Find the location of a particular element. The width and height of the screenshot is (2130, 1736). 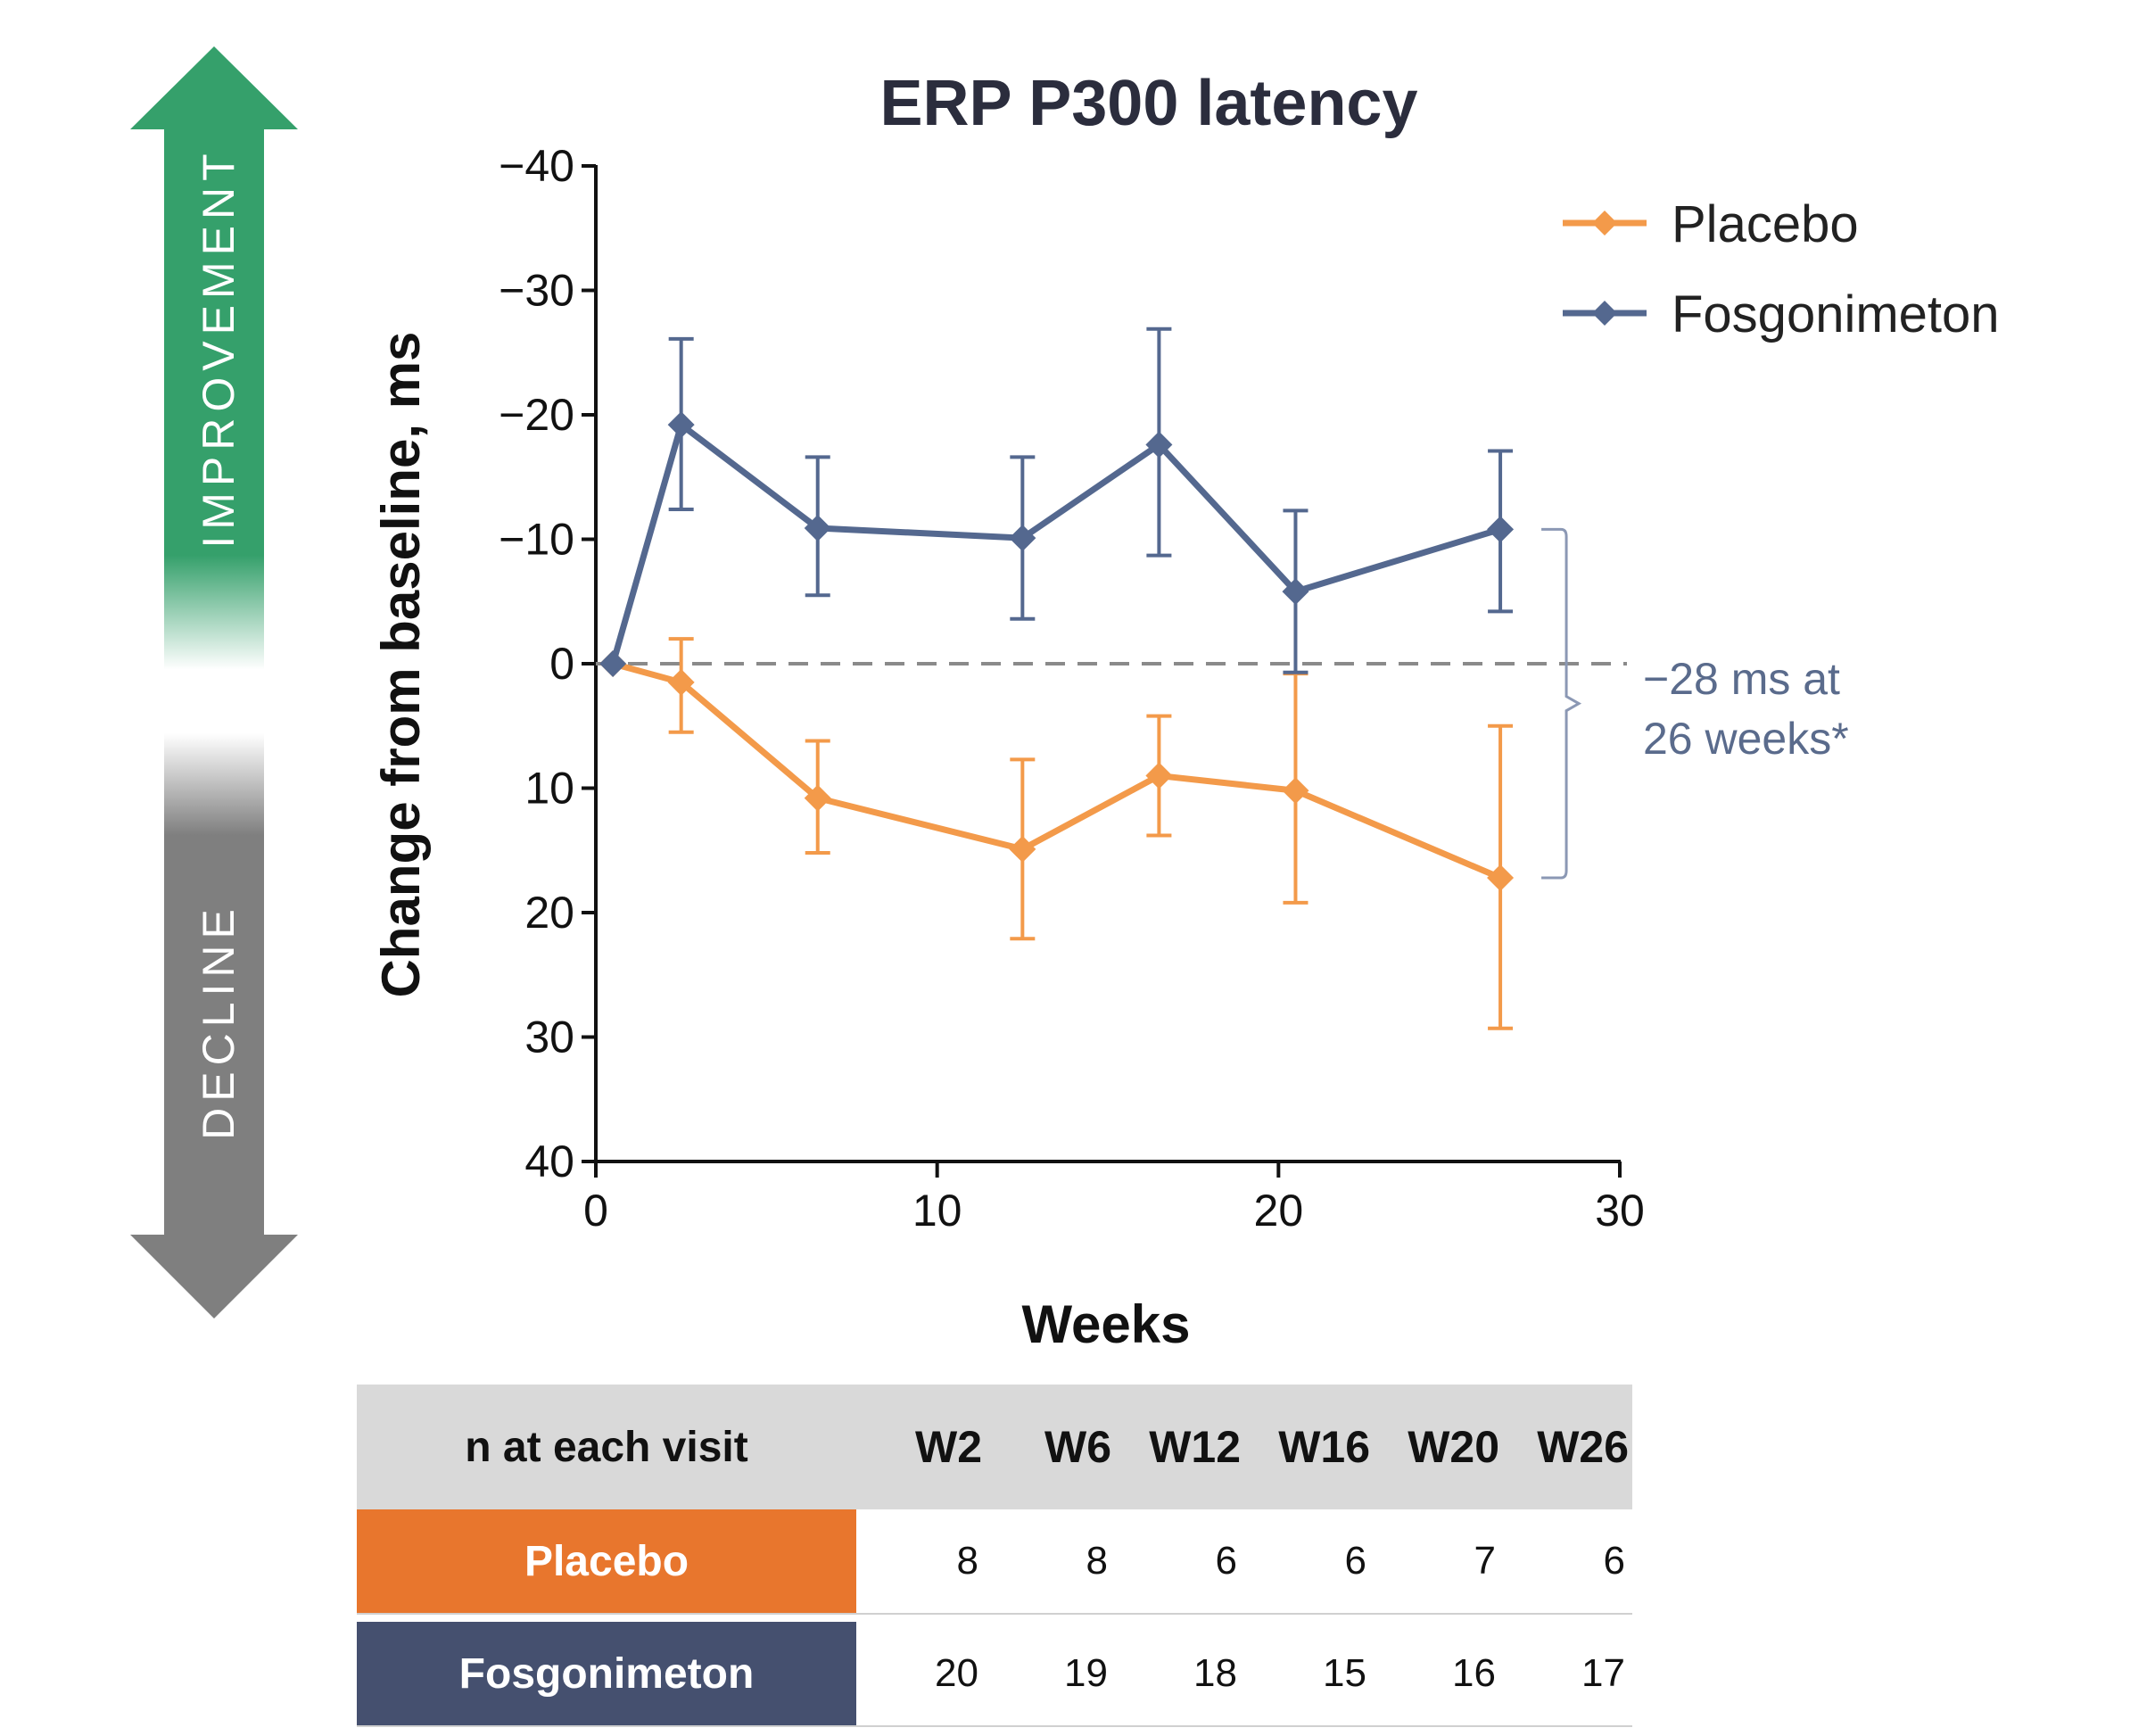

y-tick-label: −30 is located at coordinates (536, 291).